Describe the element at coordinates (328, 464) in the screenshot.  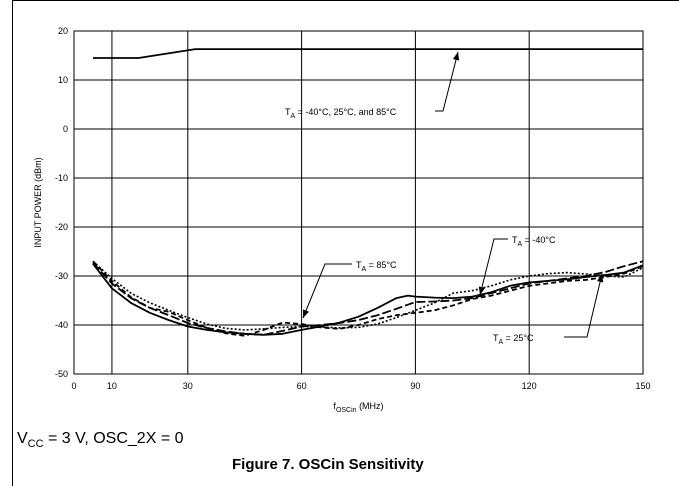
I see `figure-caption: Figure 7. OSCin Sensitivity` at that location.